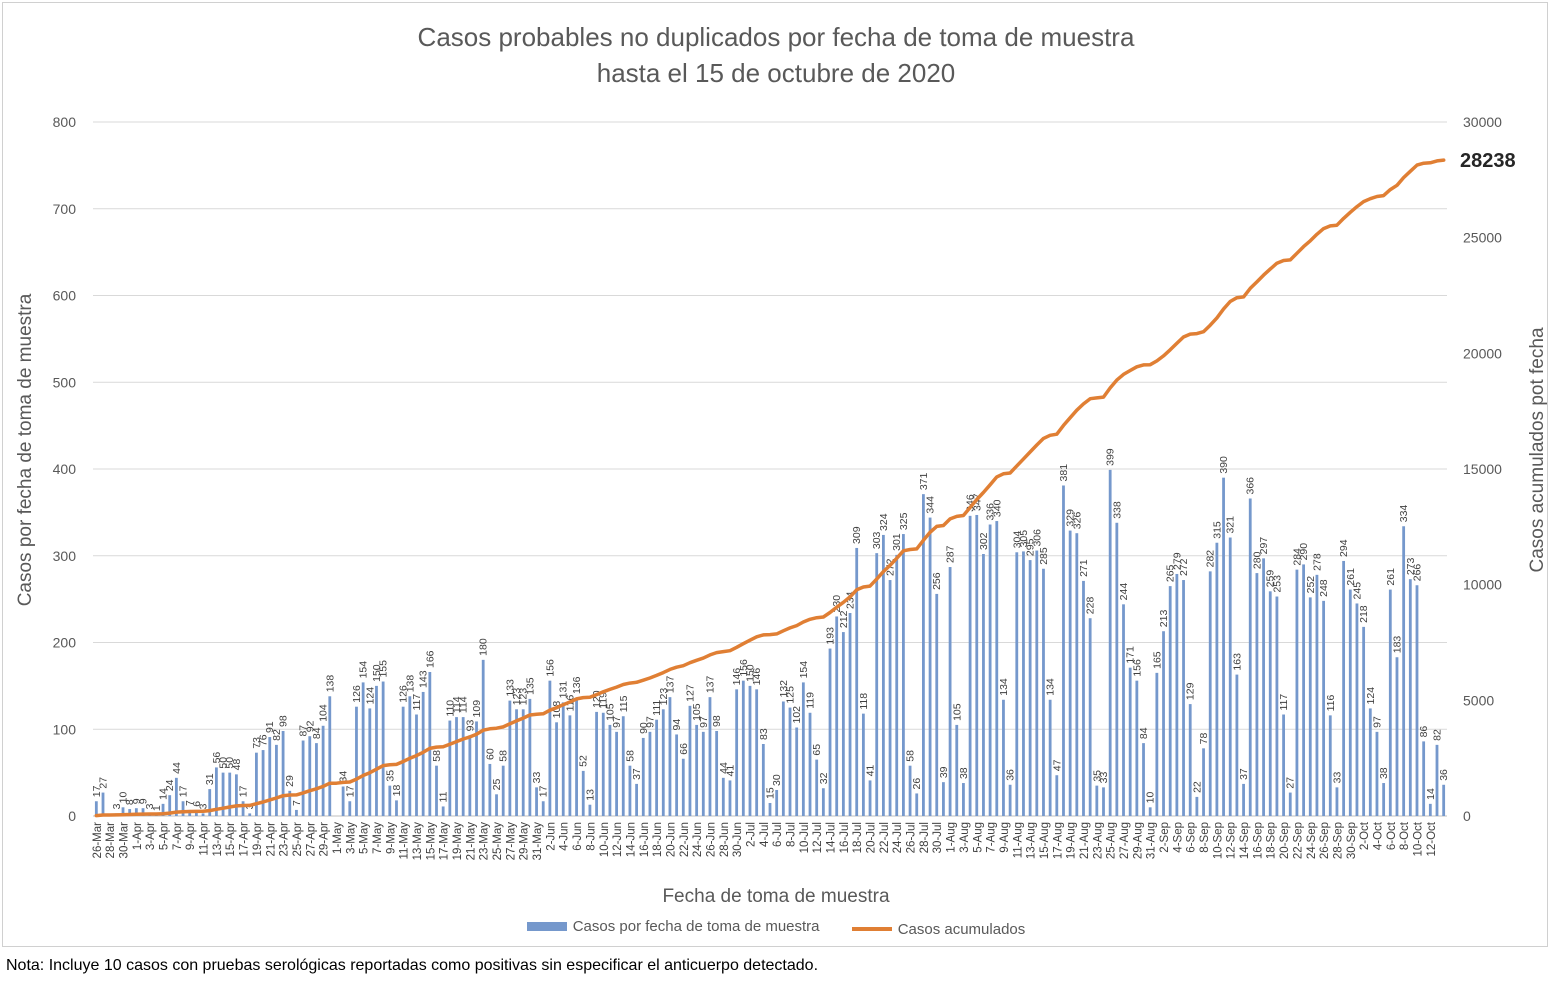 Image resolution: width=1552 pixels, height=983 pixels. Describe the element at coordinates (658, 839) in the screenshot. I see `x-tick-label: 18-Jun` at that location.